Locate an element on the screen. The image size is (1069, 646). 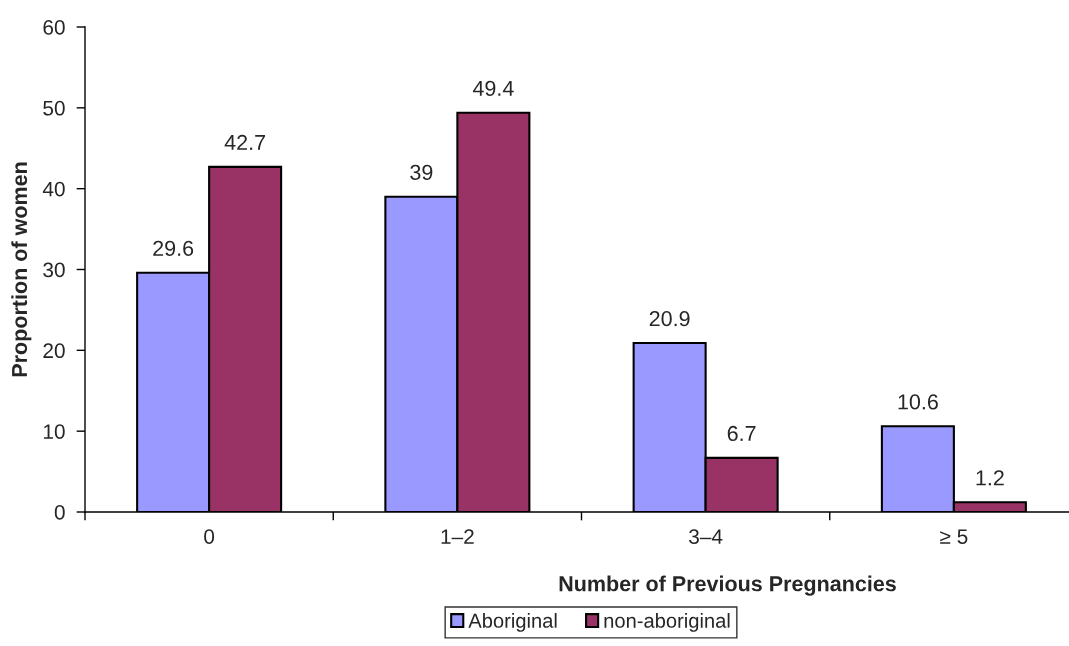
legend-label: Aboriginal is located at coordinates (512, 622).